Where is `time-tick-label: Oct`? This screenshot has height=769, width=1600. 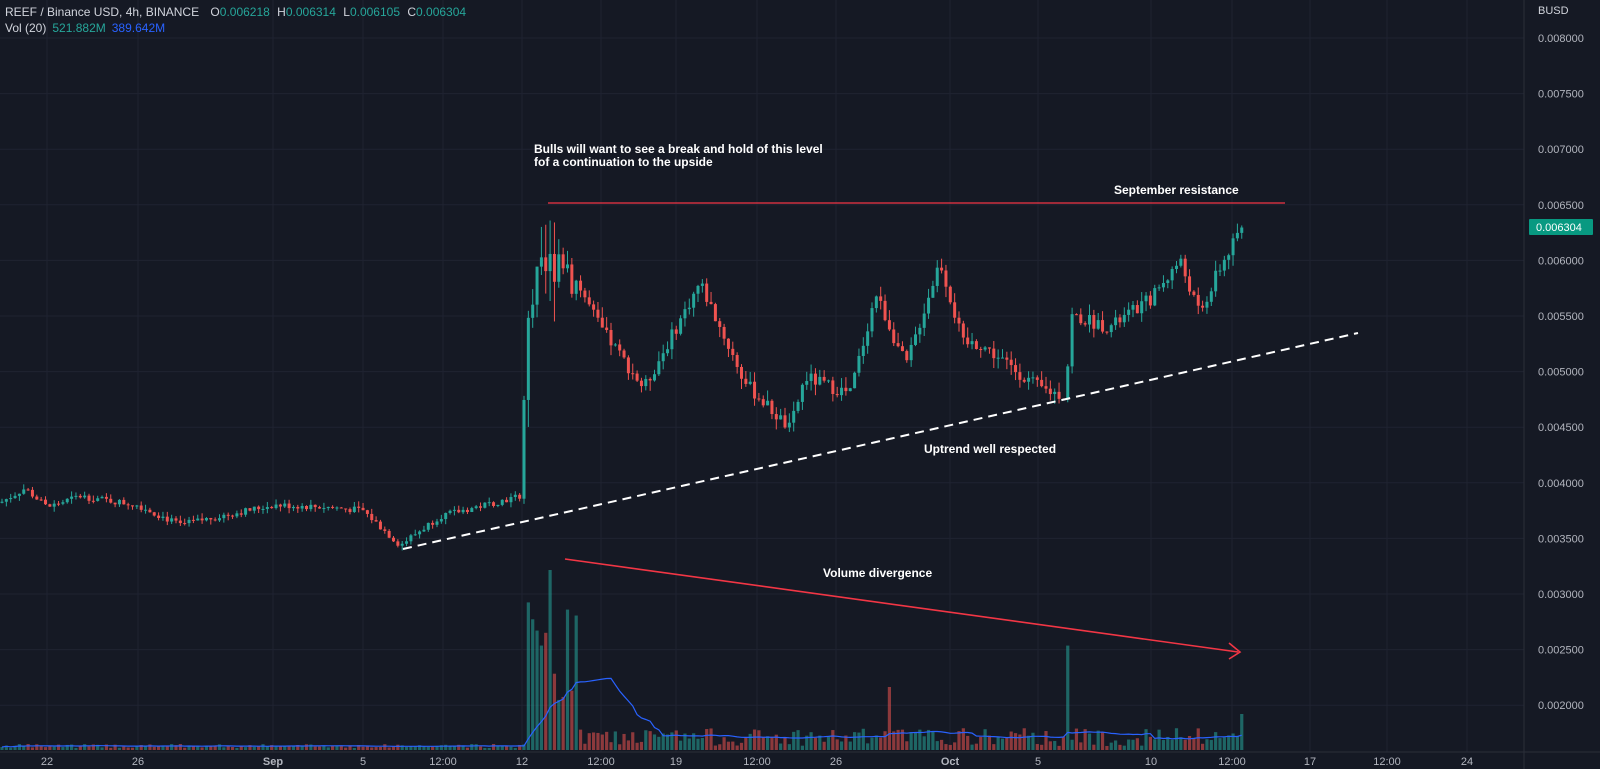 time-tick-label: Oct is located at coordinates (950, 762).